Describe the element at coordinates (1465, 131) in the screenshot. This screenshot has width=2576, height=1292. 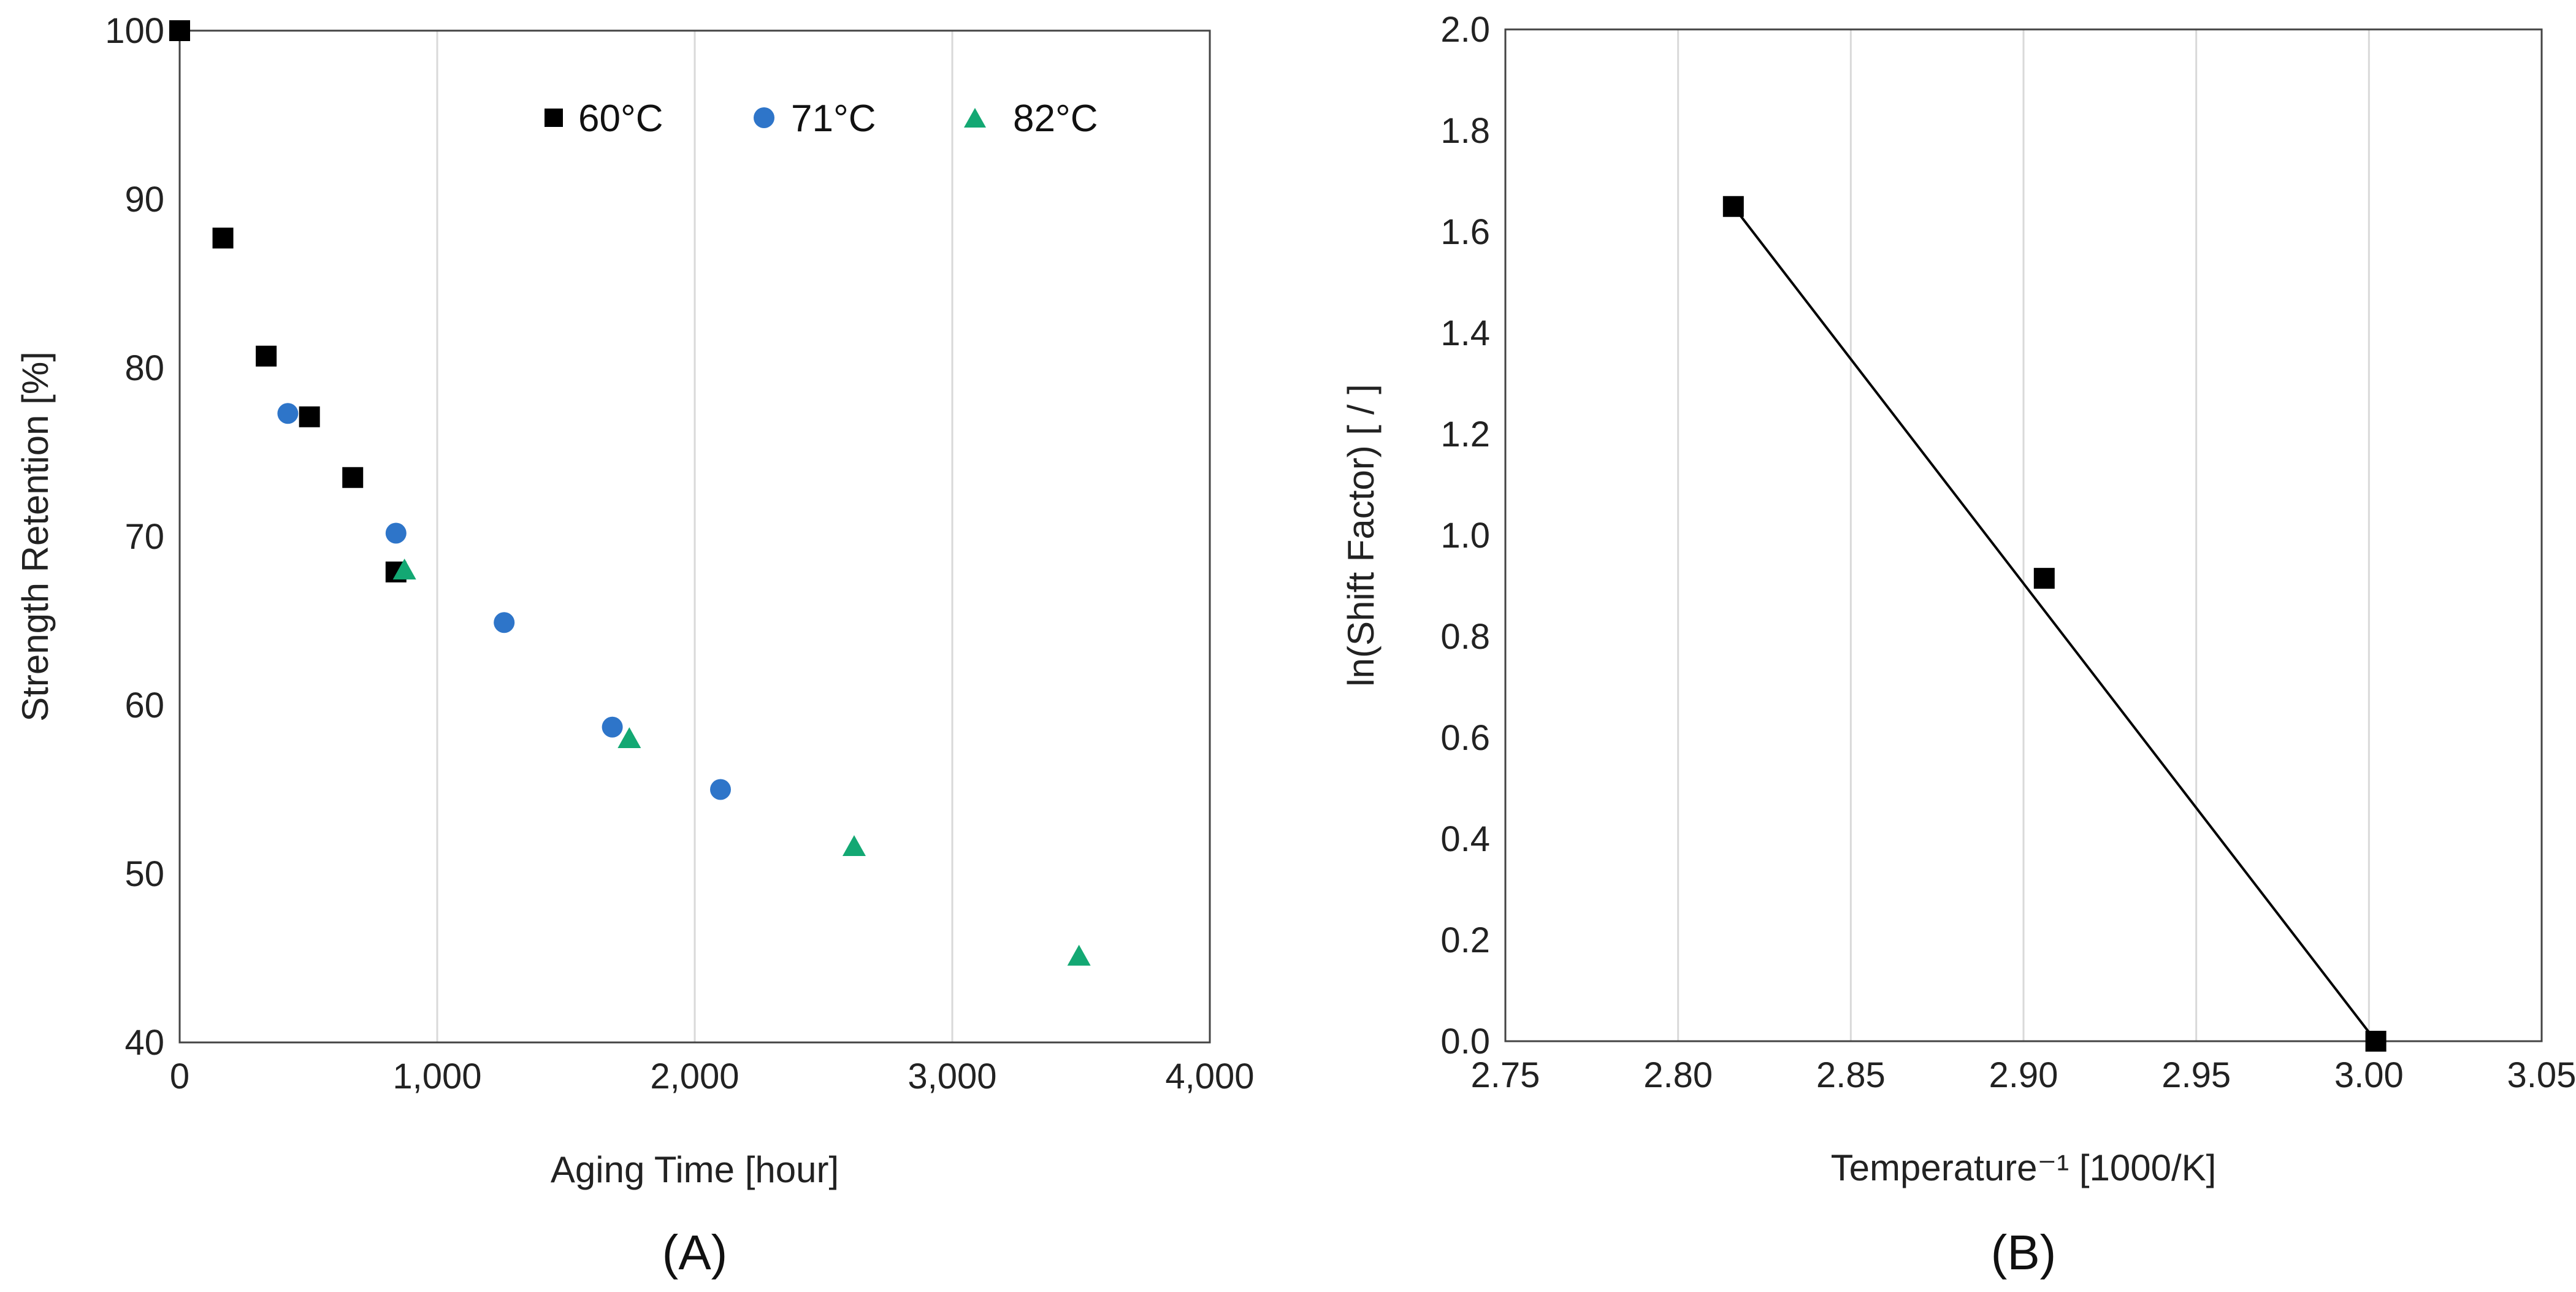
I see `y-tick-label-b: 1.8` at that location.